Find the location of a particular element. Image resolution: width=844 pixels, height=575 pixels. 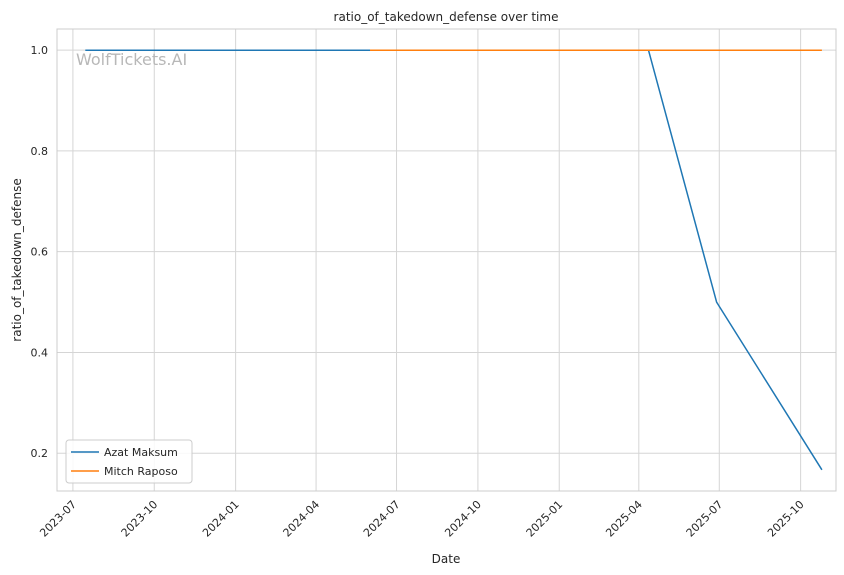

legend: Azat Maksum Mitch Raposo is located at coordinates (129, 461).